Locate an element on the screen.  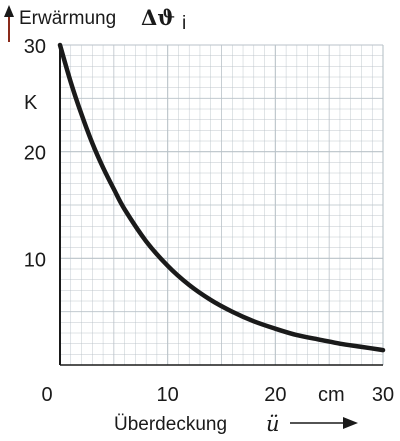
x-axis-symbol: ü is located at coordinates (273, 424).